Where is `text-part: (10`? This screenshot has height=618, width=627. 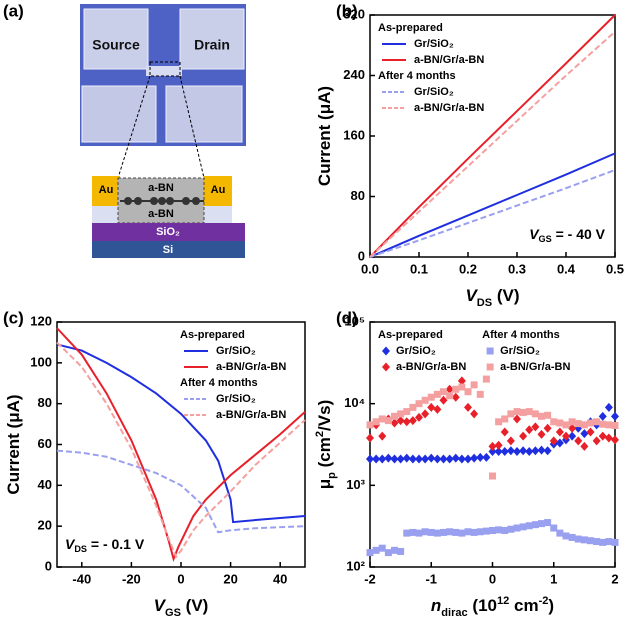 text-part: (10 is located at coordinates (482, 605).